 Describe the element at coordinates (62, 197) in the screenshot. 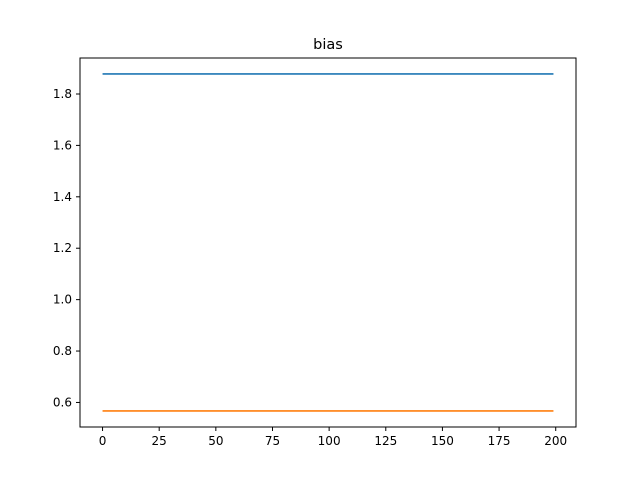

I see `y-tick-label: 1.4` at that location.